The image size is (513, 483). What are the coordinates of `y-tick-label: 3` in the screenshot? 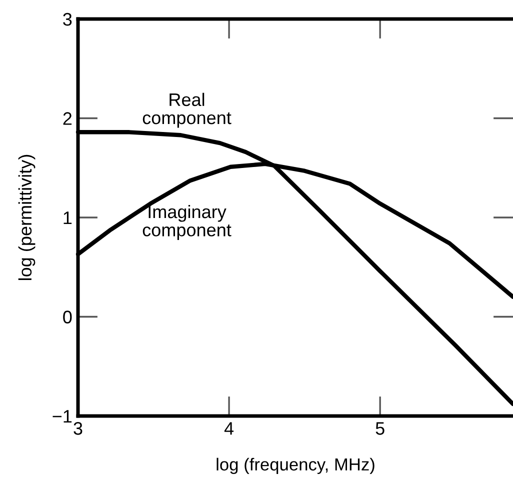 It's located at (67, 19).